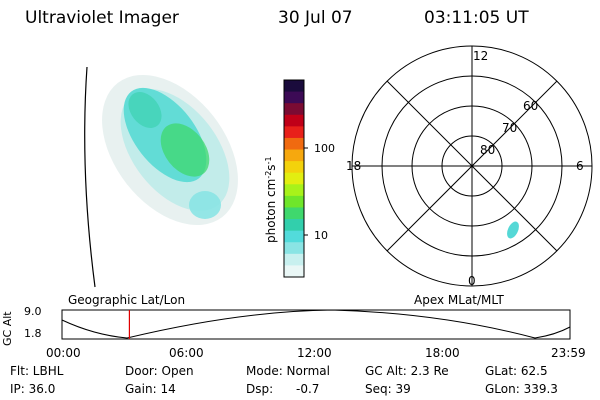 The width and height of the screenshot is (600, 400). I want to click on uv-glow-peak, so click(185, 150).